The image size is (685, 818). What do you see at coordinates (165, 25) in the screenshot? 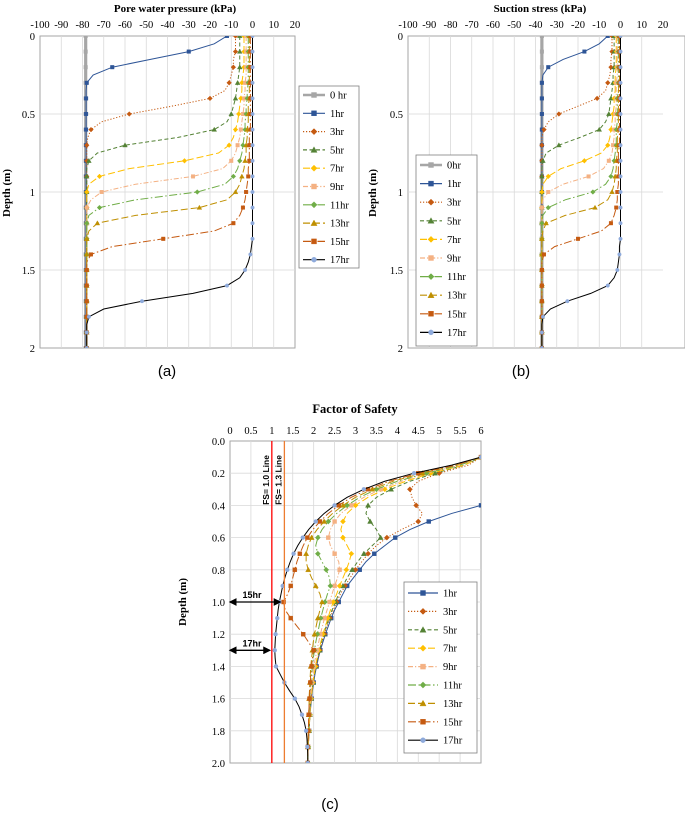
I see `panel-a-x-tick-labels: -100 -90 -80 -70 -60 -50 -40 -30 -20 -10 0 10 20` at bounding box center [165, 25].